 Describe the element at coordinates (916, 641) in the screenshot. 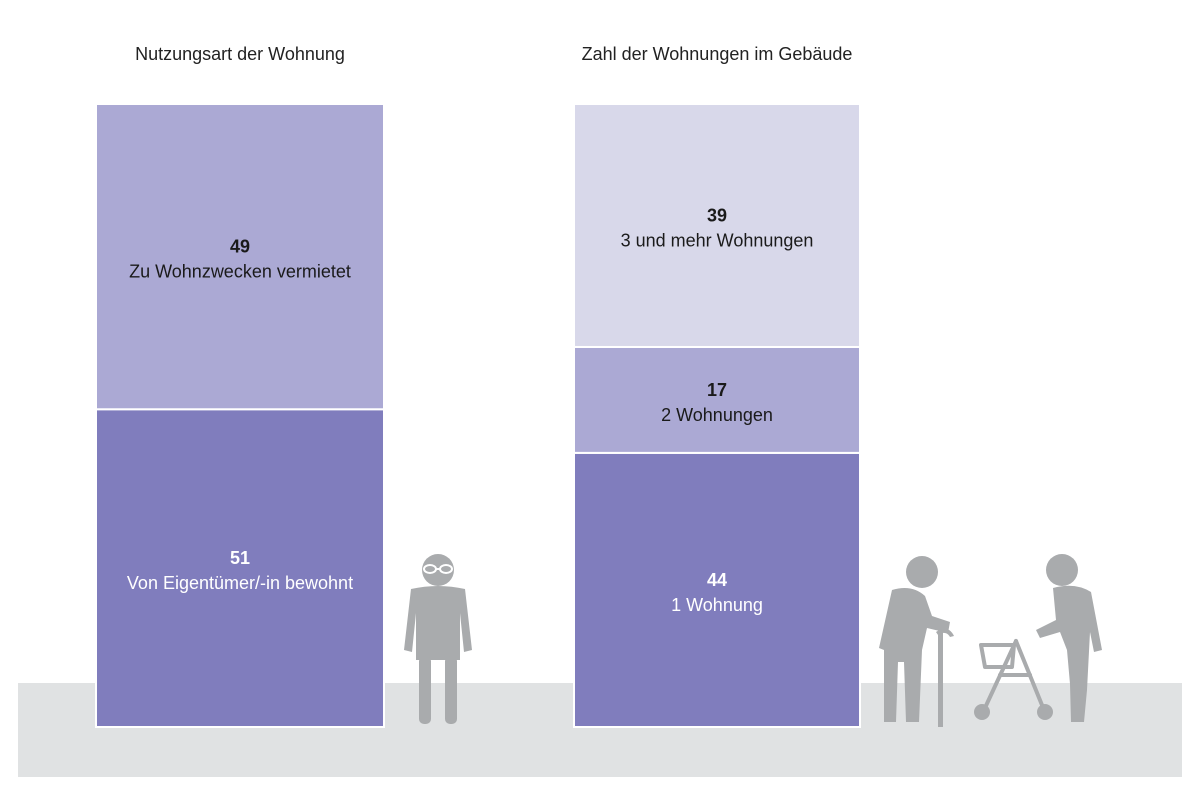

I see `elderly-man-with-cane-icon` at that location.